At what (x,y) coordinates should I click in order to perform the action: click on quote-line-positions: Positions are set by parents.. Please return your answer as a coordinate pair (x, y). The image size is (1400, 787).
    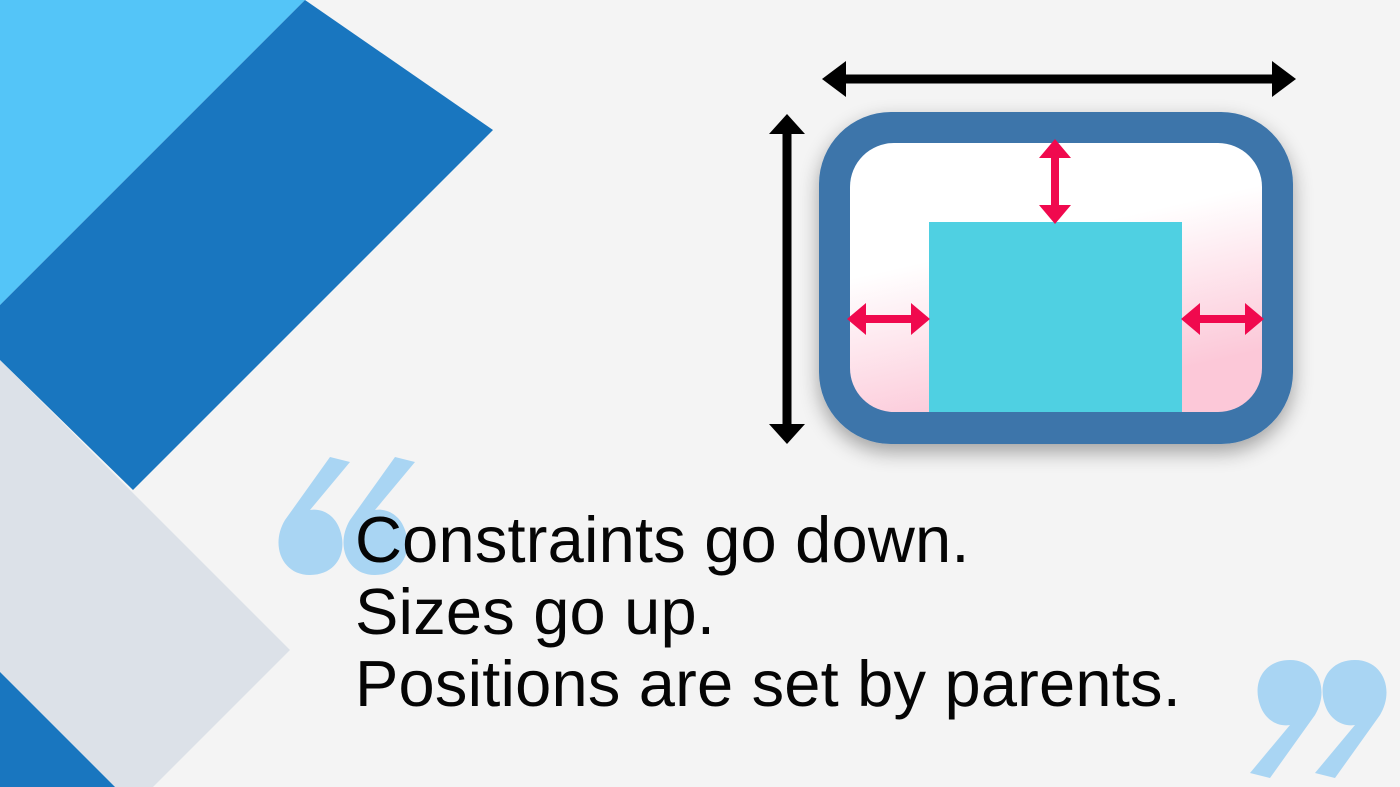
    Looking at the image, I should click on (768, 683).